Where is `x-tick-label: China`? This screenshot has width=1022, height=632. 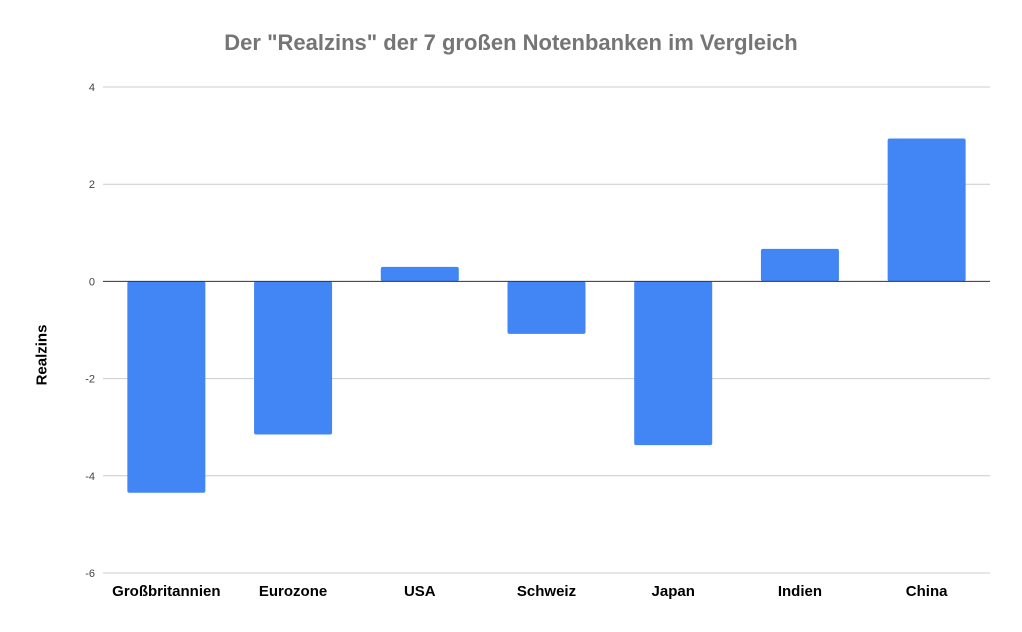
x-tick-label: China is located at coordinates (927, 591).